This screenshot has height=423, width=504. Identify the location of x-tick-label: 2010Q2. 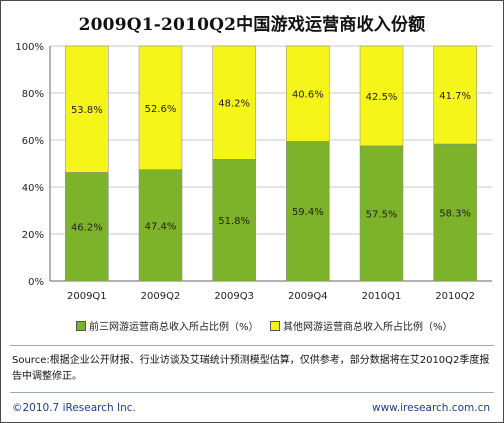
(455, 296).